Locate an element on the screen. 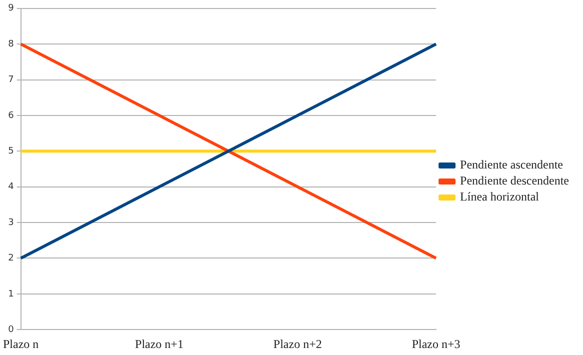  legend-label: Pendiente ascendente is located at coordinates (512, 165).